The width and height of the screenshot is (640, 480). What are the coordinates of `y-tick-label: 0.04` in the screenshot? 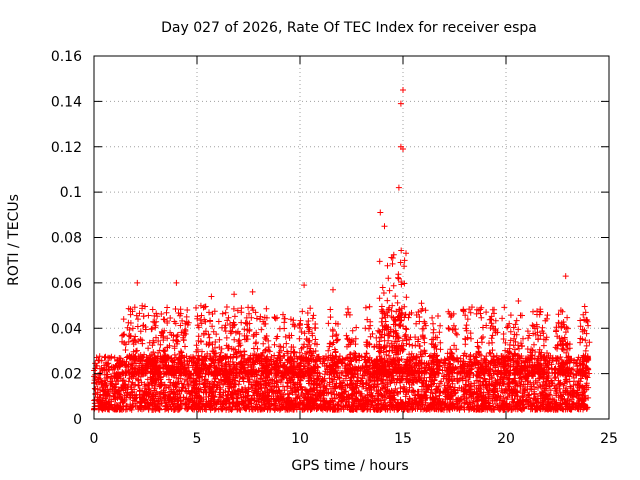 It's located at (66, 329).